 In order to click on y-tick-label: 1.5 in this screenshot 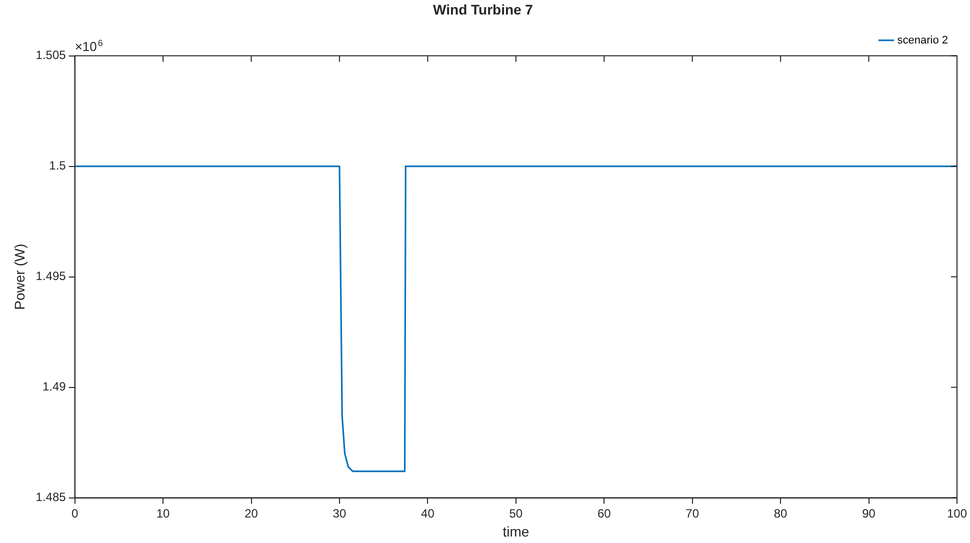, I will do `click(57, 165)`.